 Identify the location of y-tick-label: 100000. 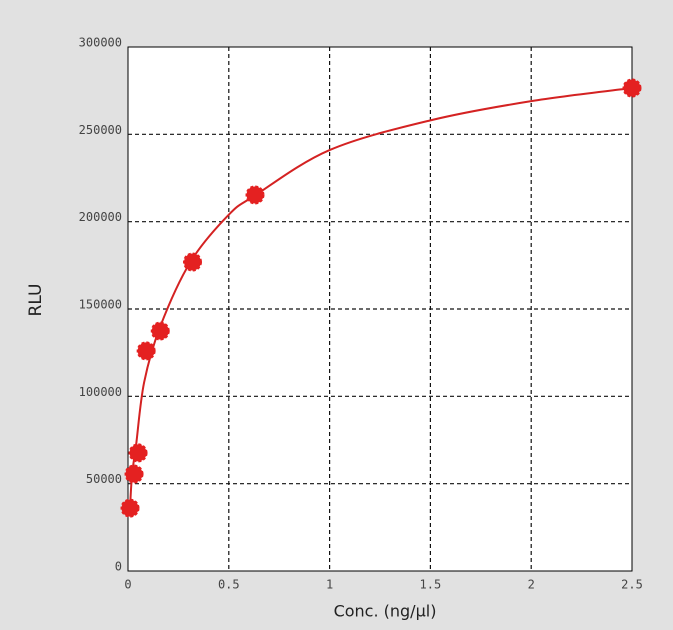
(100, 392).